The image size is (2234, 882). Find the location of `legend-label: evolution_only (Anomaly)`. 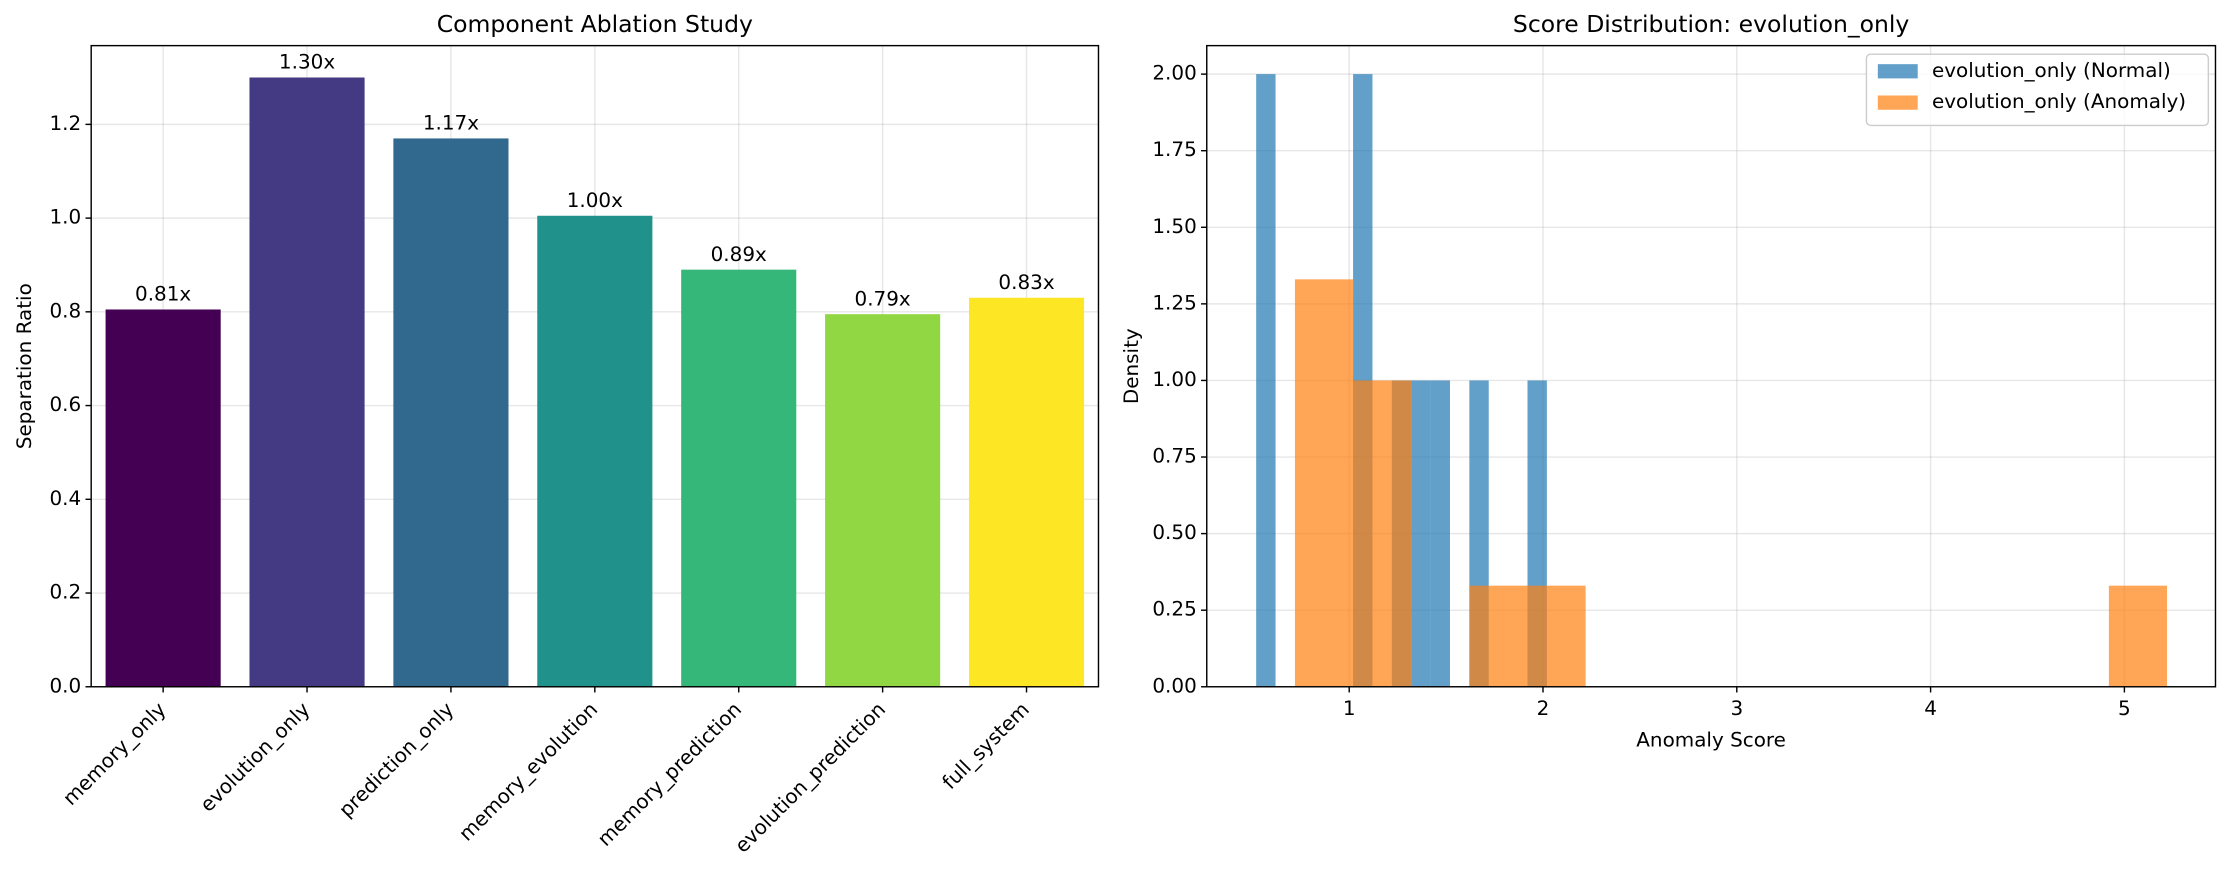

legend-label: evolution_only (Anomaly) is located at coordinates (2059, 101).